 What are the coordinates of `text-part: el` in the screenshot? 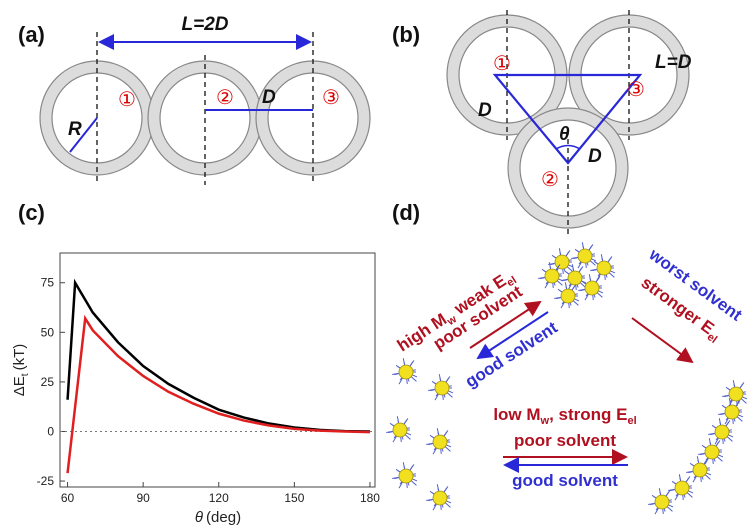 It's located at (632, 421).